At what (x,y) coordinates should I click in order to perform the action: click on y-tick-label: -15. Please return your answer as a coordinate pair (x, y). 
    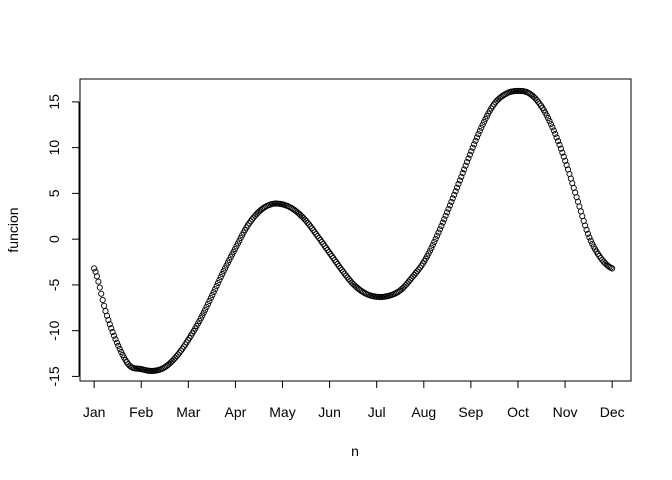
    Looking at the image, I should click on (54, 376).